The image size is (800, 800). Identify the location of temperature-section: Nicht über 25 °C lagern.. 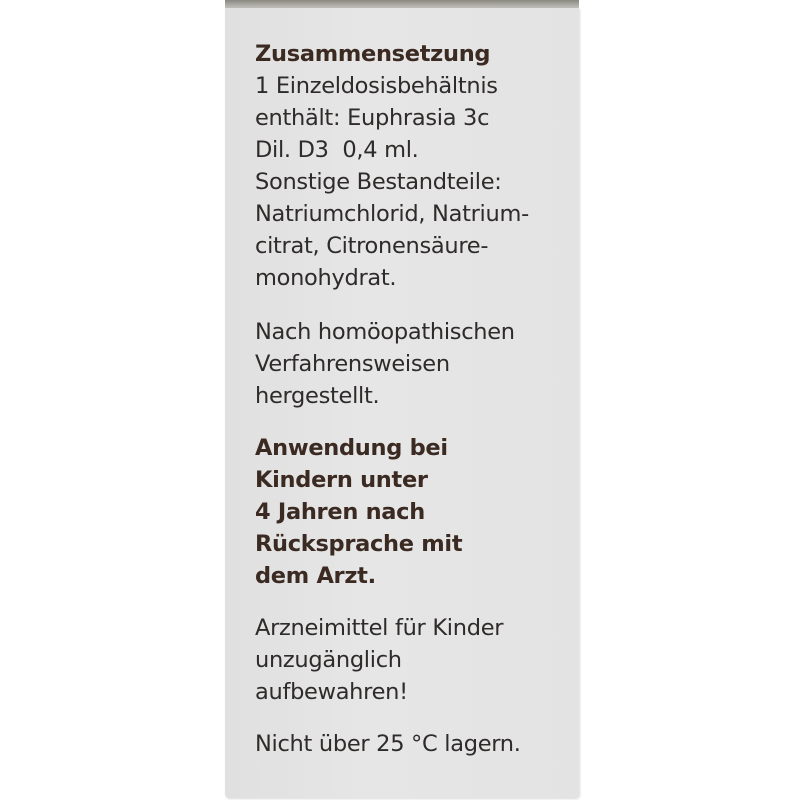
(415, 744).